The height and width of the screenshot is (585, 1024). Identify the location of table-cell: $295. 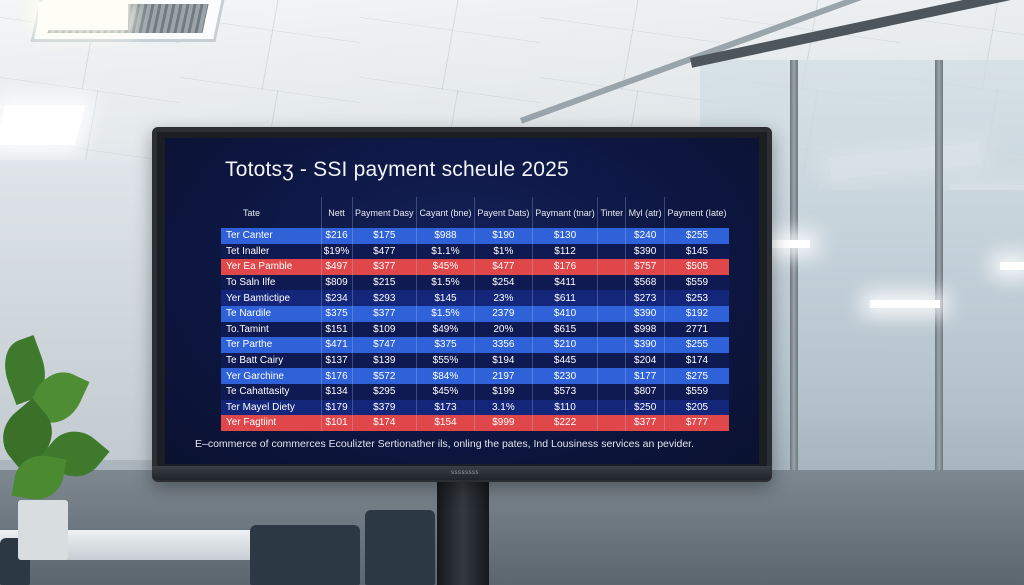
(384, 391).